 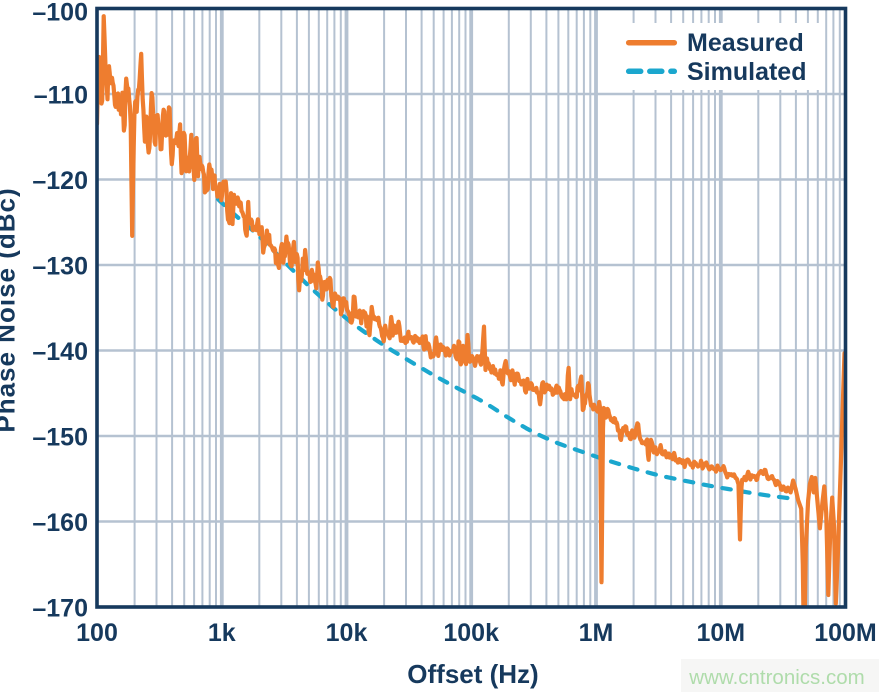 What do you see at coordinates (347, 633) in the screenshot?
I see `svg-text: 10k` at bounding box center [347, 633].